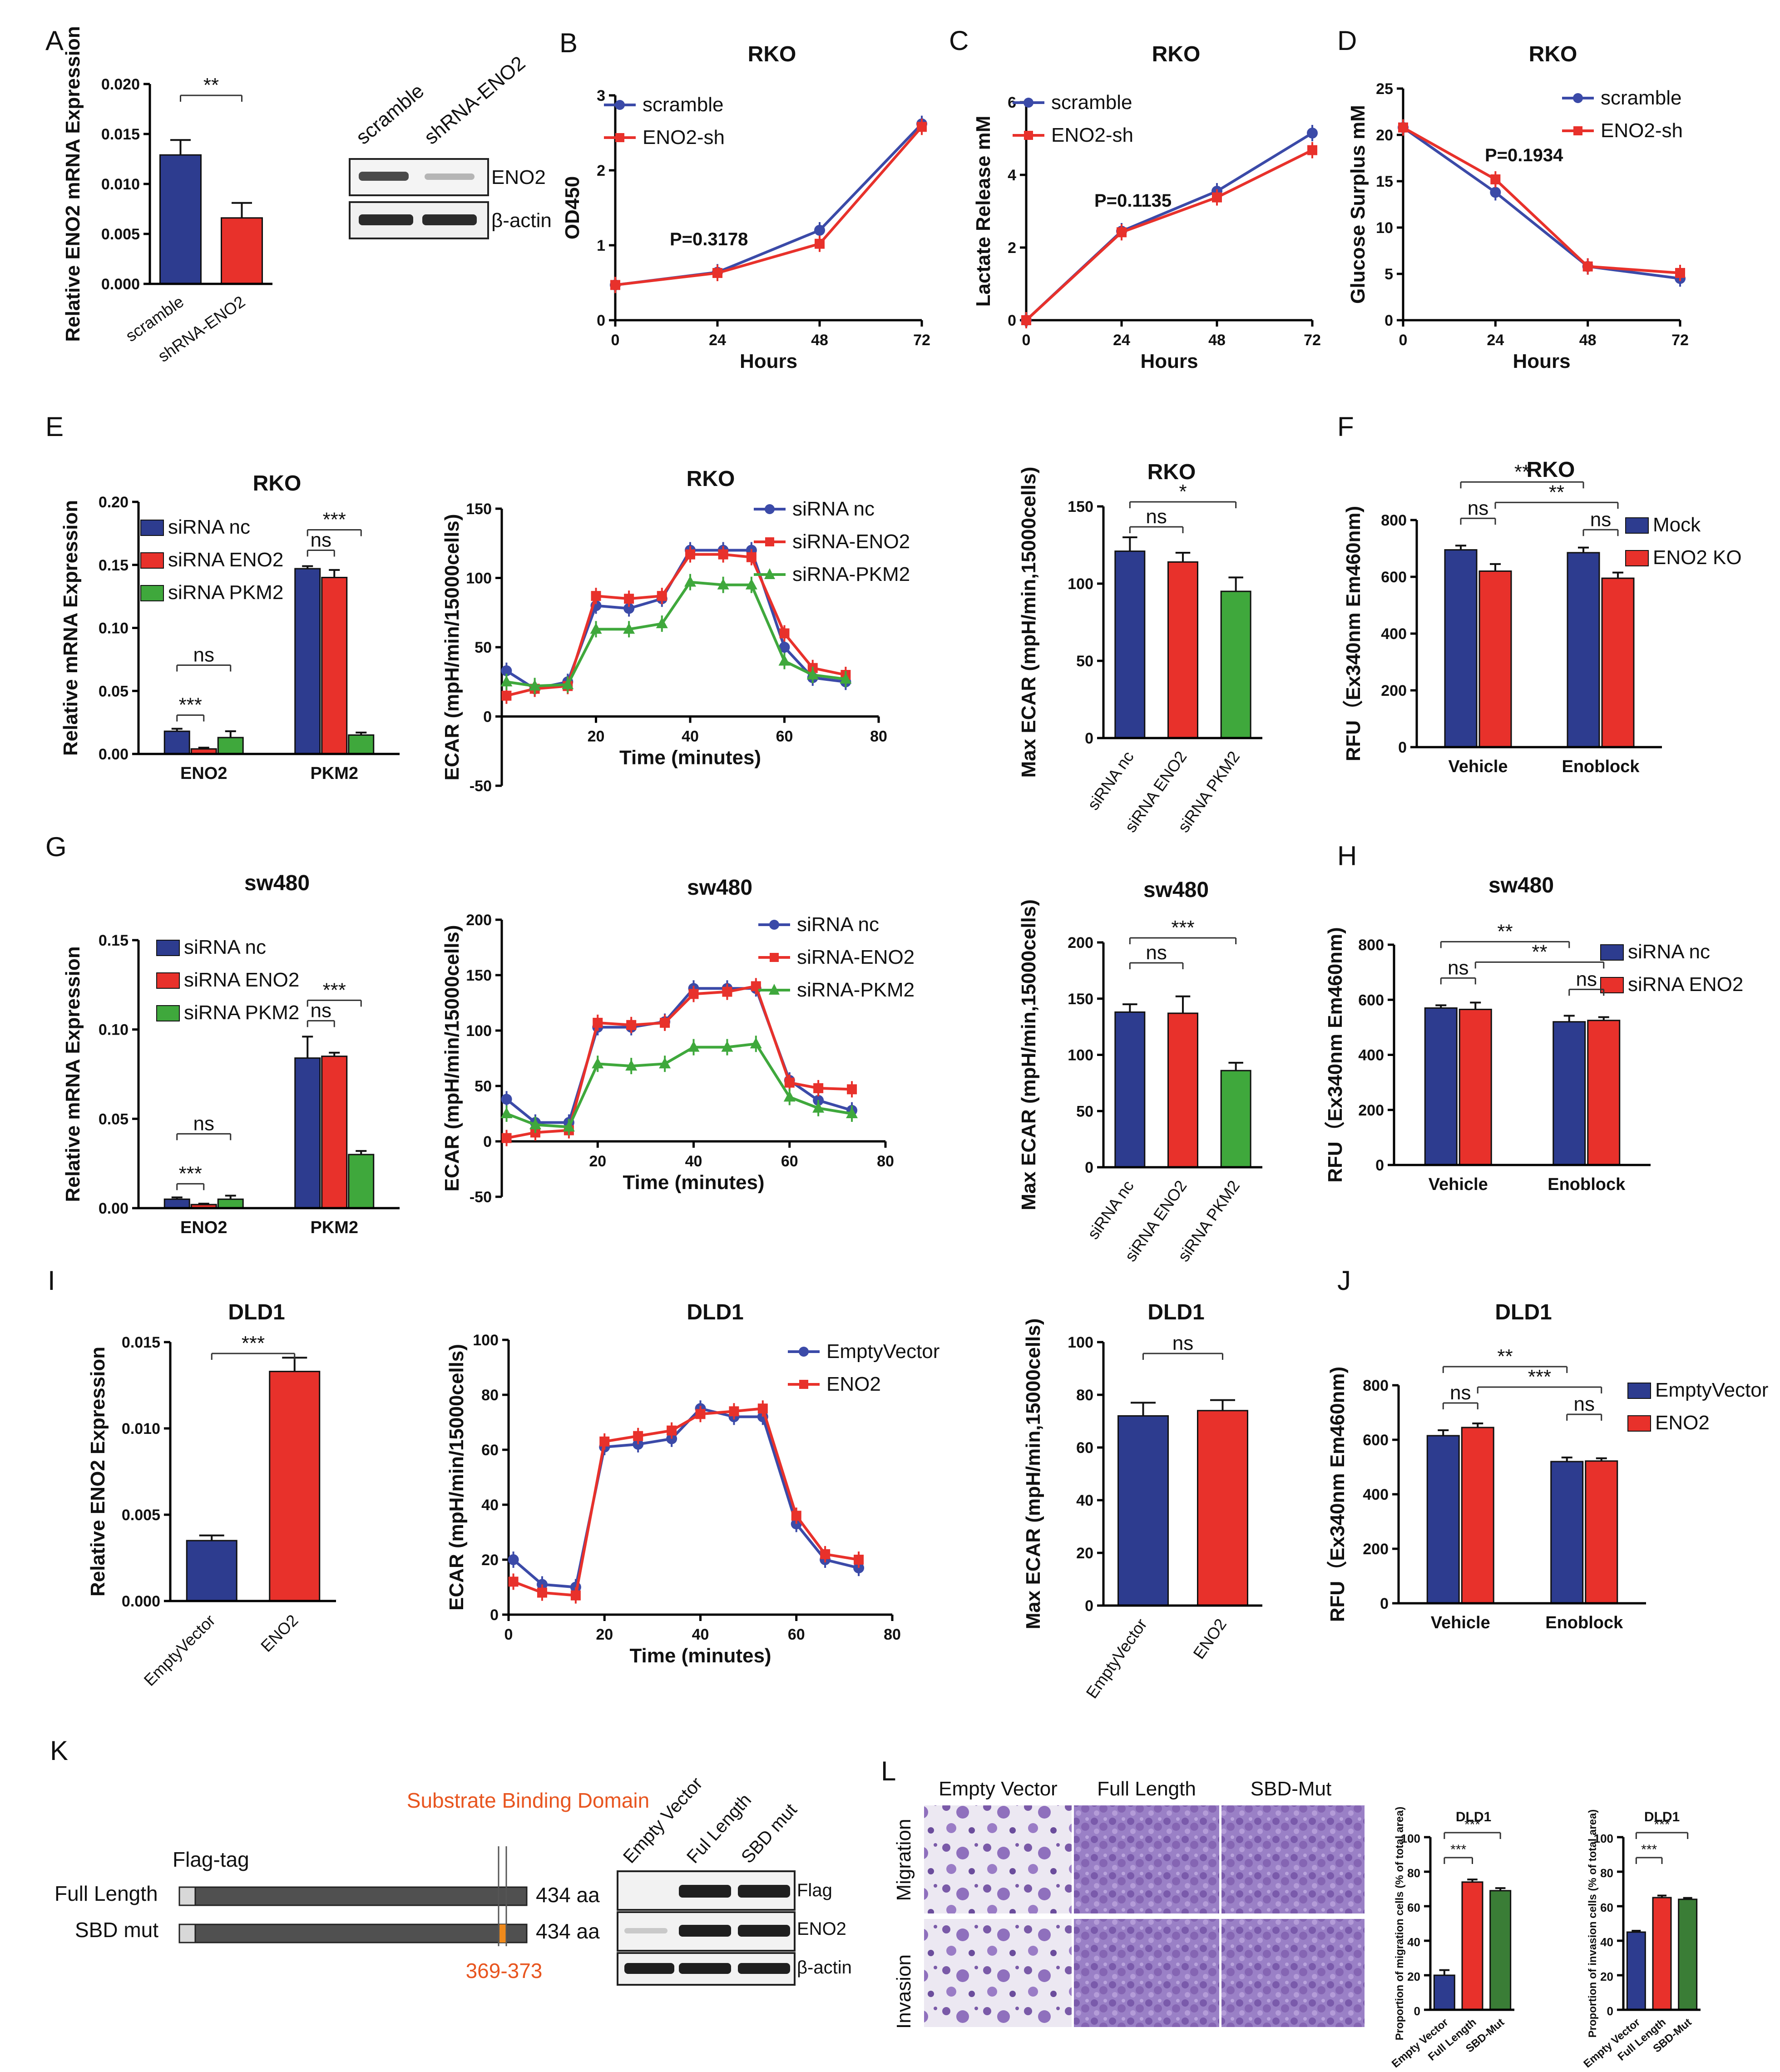 The image size is (1780, 2072). I want to click on panel-letter-K: K, so click(59, 1750).